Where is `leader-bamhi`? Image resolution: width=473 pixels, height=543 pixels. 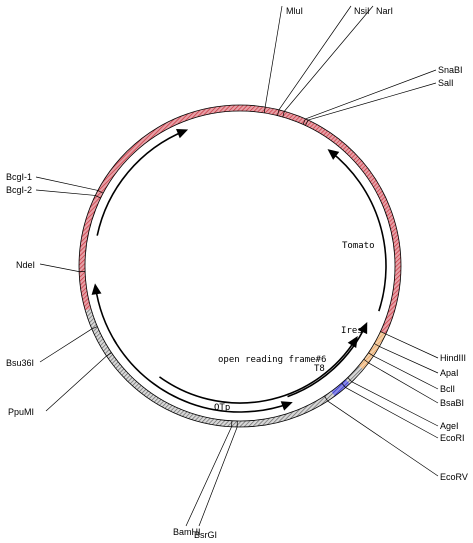
leader-bamhi is located at coordinates (209, 473).